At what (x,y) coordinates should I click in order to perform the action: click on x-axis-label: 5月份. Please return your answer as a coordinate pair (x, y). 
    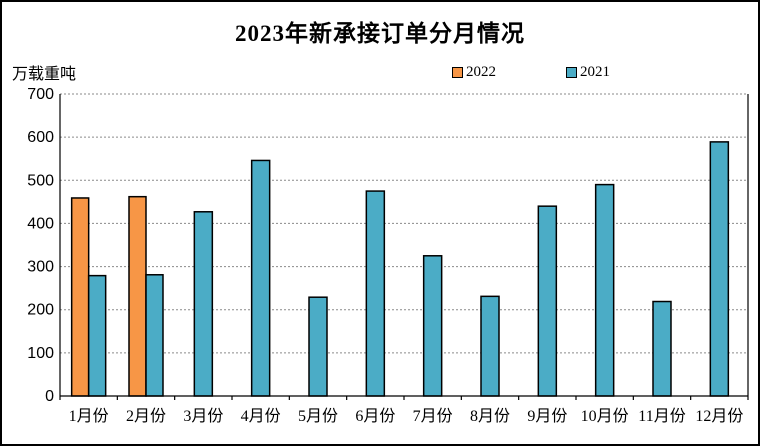
    Looking at the image, I should click on (318, 416).